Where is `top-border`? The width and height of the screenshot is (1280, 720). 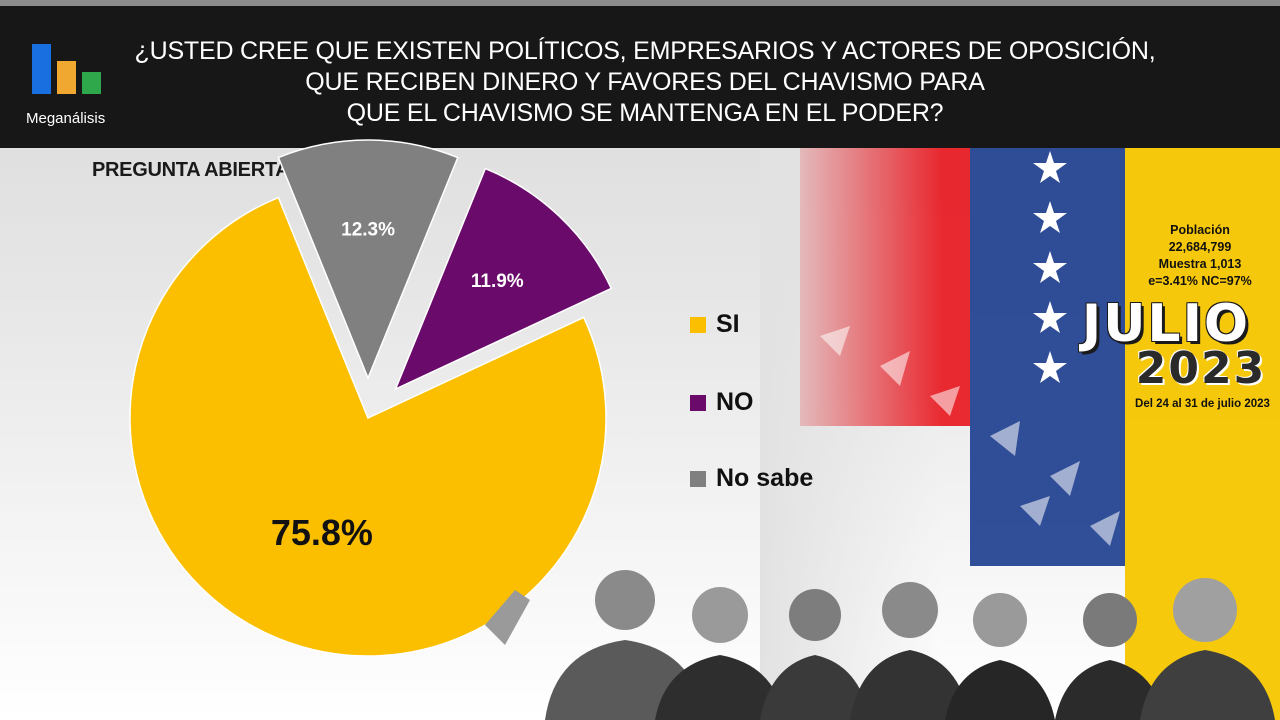
top-border is located at coordinates (640, 3).